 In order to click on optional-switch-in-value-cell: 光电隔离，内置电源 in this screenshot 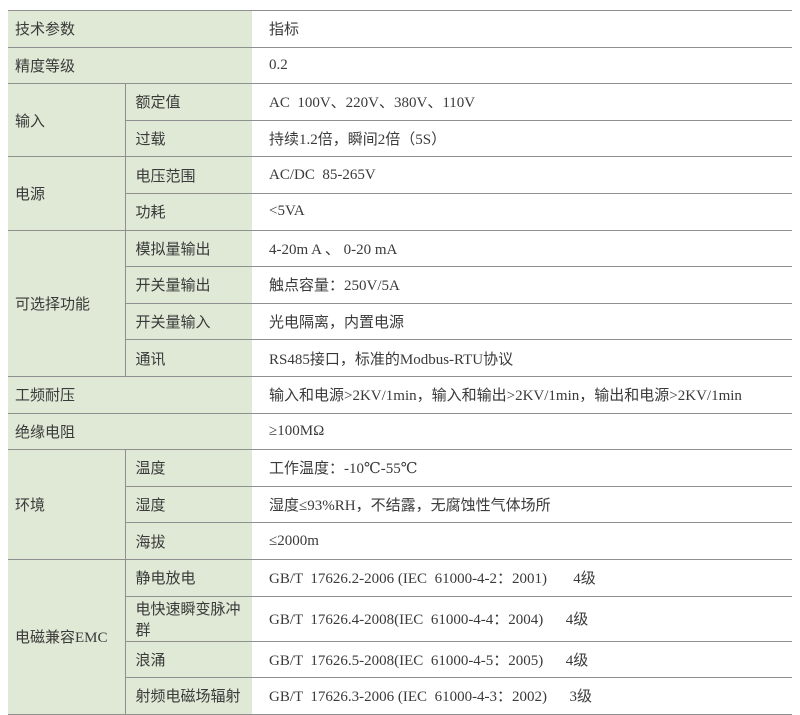, I will do `click(522, 321)`.